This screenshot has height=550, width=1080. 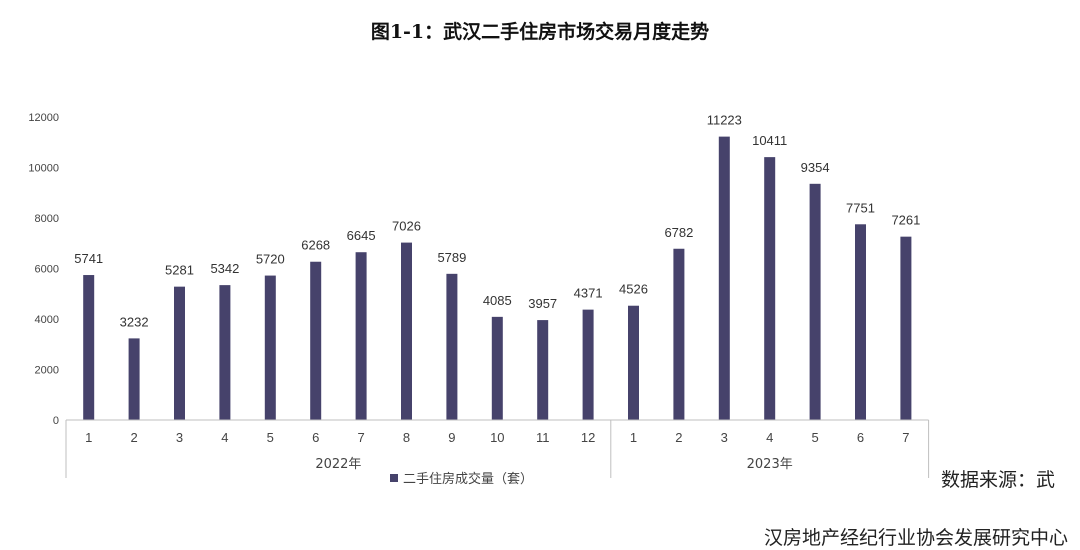 What do you see at coordinates (769, 140) in the screenshot?
I see `value-label: 10411` at bounding box center [769, 140].